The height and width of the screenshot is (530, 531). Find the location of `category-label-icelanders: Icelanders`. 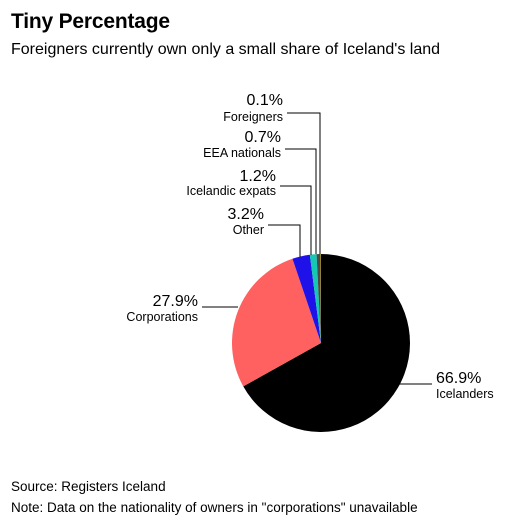

category-label-icelanders: Icelanders is located at coordinates (465, 394).